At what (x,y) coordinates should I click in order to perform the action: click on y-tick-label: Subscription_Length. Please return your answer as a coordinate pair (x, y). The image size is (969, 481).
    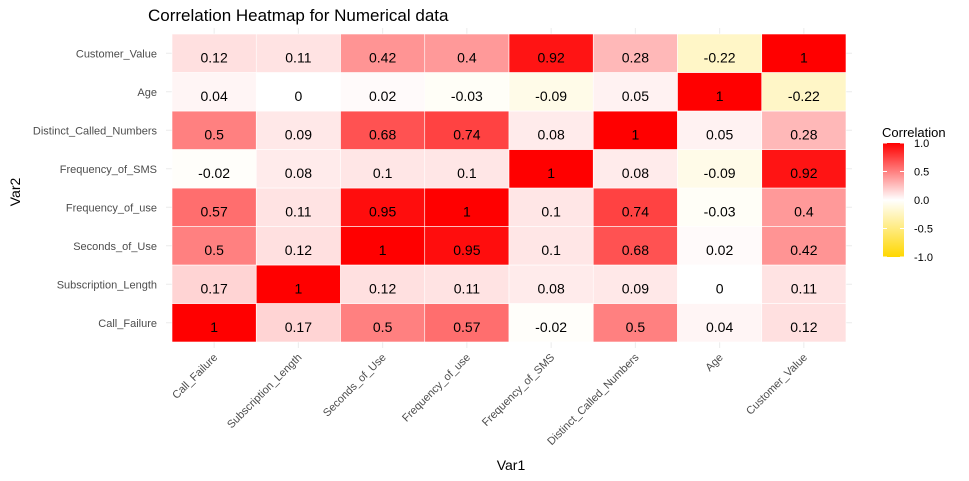
    Looking at the image, I should click on (107, 285).